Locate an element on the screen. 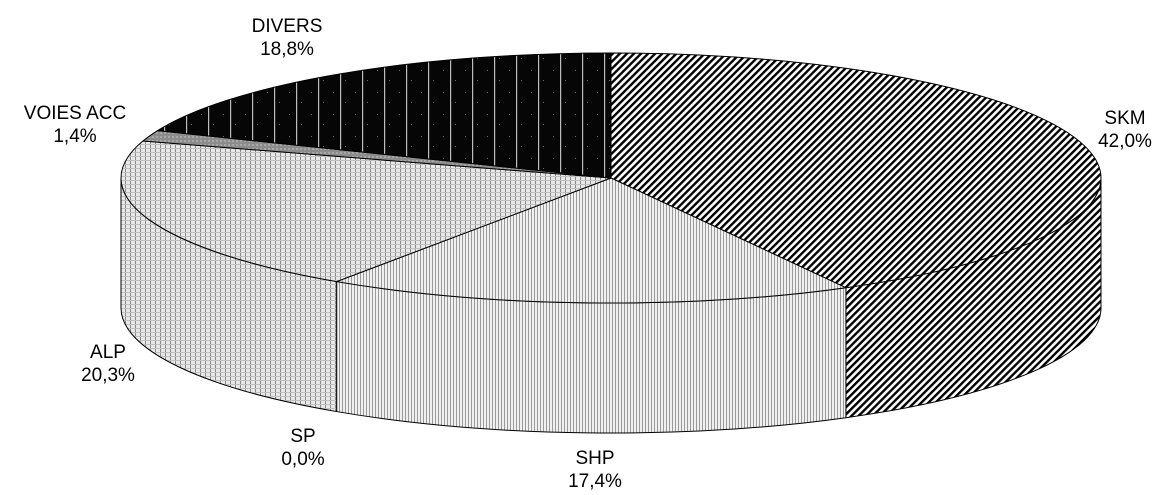 The image size is (1162, 495). label-shp-name: SHP is located at coordinates (595, 458).